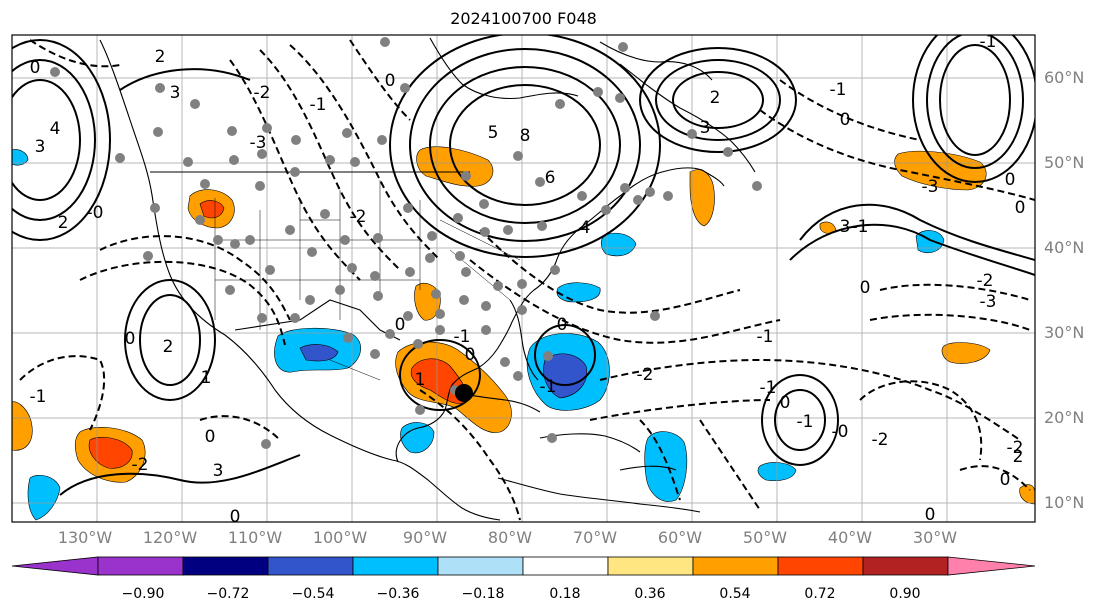 This screenshot has width=1105, height=615. What do you see at coordinates (22, 426) in the screenshot?
I see `cold-anomaly-east-pacific` at bounding box center [22, 426].